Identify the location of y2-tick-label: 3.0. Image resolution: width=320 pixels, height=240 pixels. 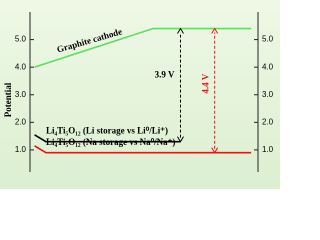
(268, 94).